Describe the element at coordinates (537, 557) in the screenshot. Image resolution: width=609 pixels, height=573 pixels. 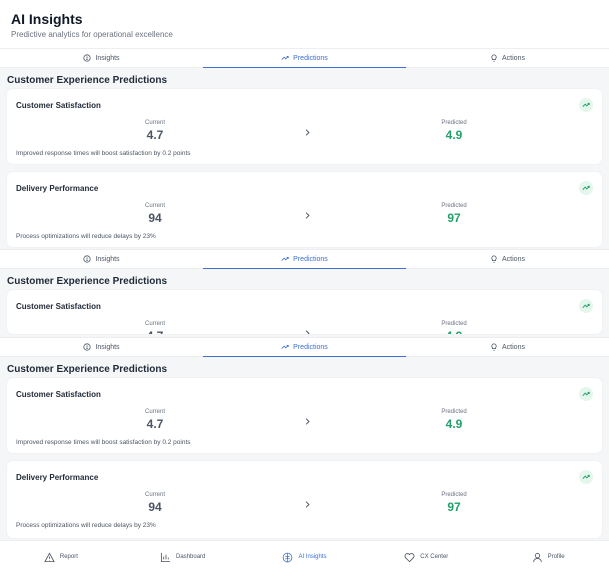
I see `user-icon` at that location.